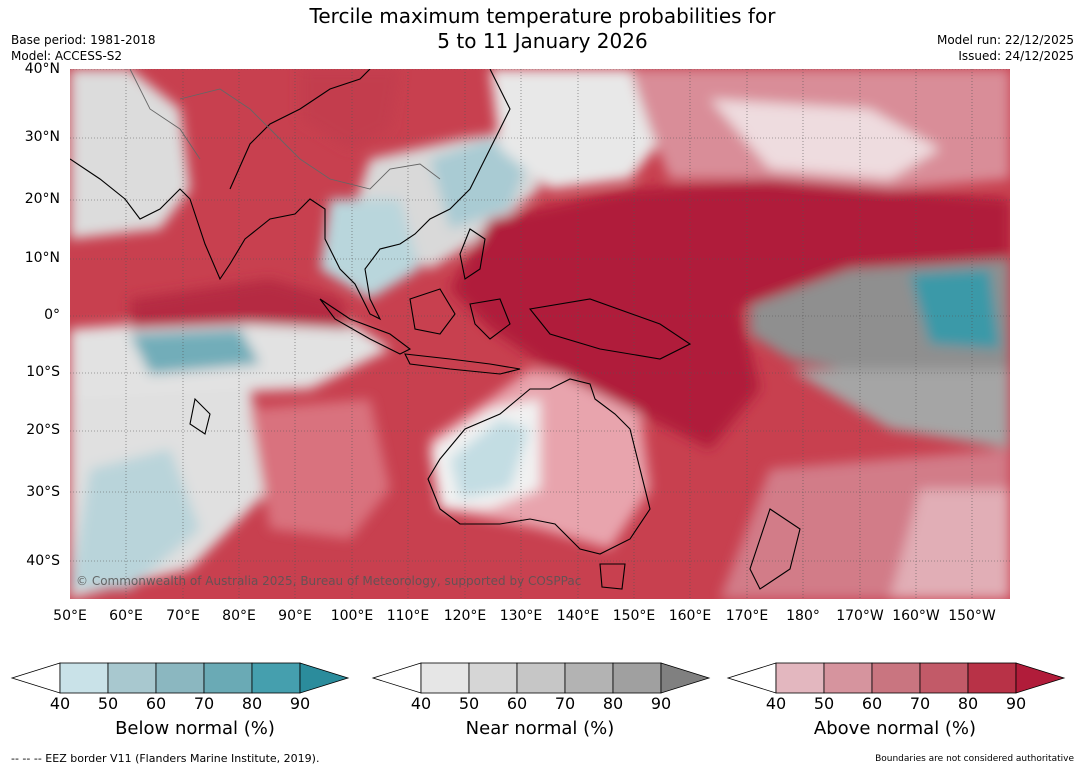 This screenshot has height=770, width=1085. Describe the element at coordinates (52, 315) in the screenshot. I see `lat-label-0: 0°` at that location.